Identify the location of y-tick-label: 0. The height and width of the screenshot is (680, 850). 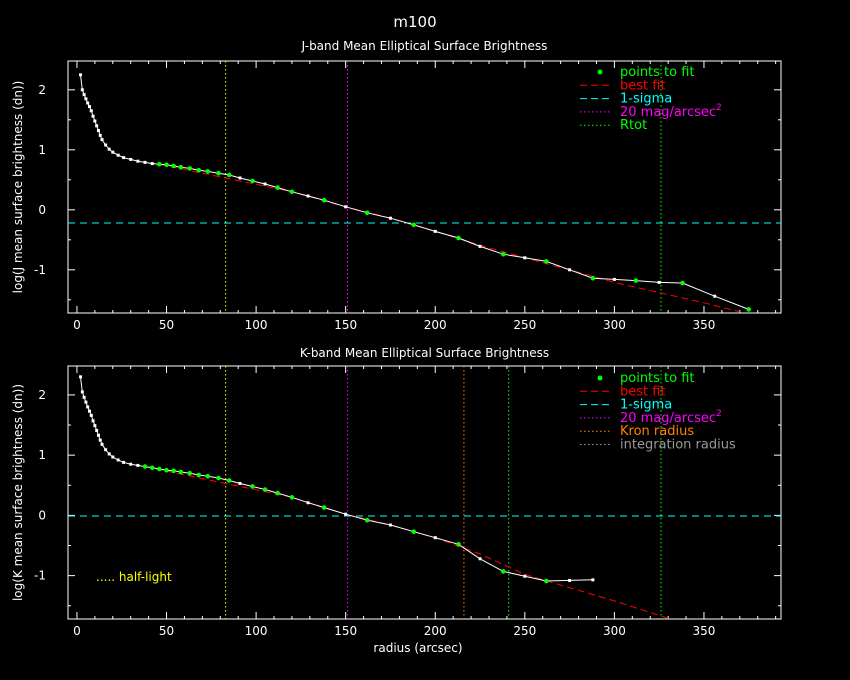
(42, 210).